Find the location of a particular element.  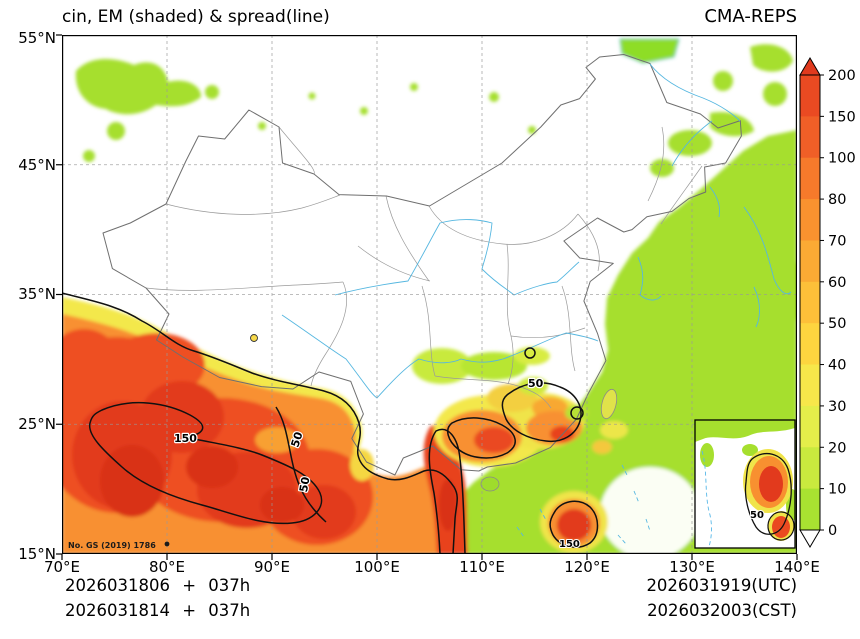

colorbar-tick-label: 50 is located at coordinates (837, 324).